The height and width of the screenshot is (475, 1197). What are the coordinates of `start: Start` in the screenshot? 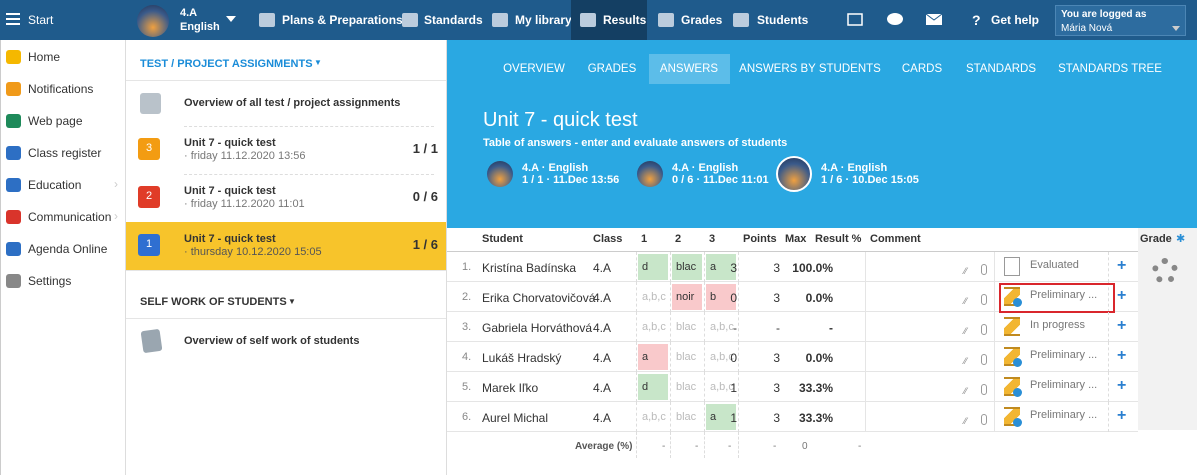 It's located at (41, 20).